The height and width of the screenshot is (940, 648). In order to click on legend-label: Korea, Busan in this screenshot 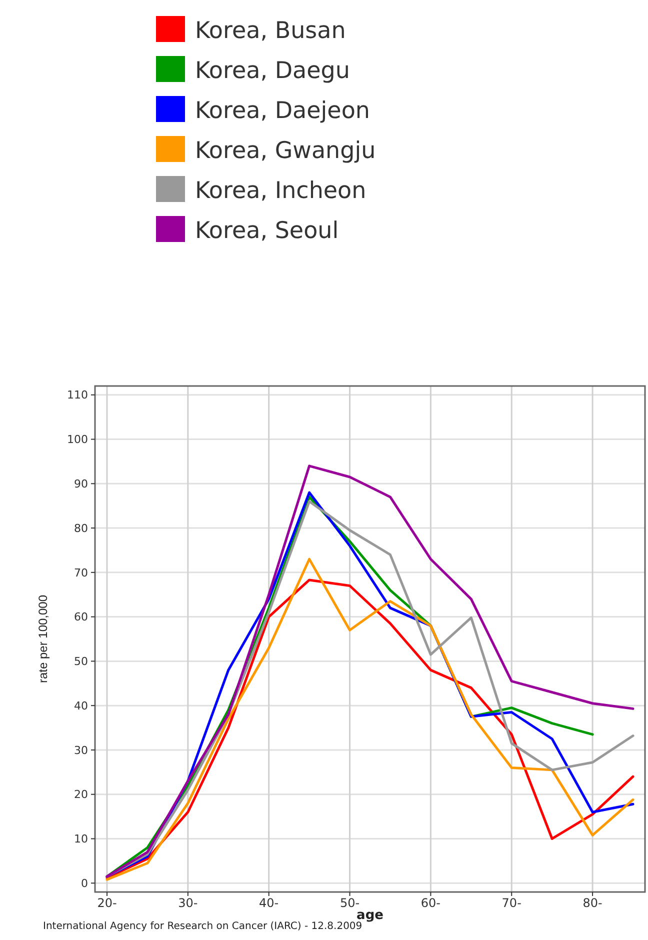, I will do `click(270, 31)`.